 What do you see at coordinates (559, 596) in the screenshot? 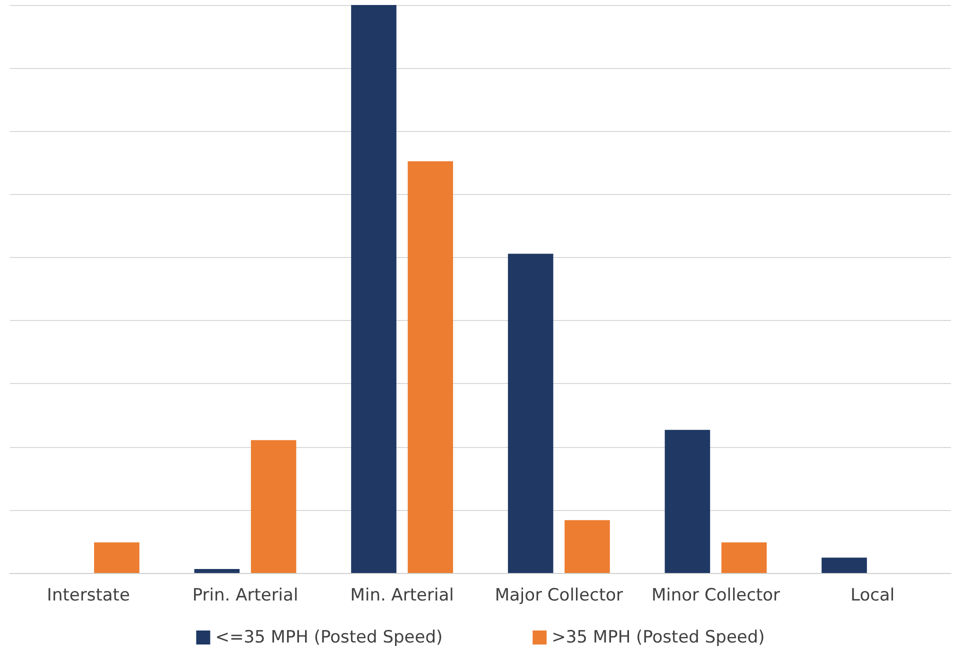
I see `x-tick-label: Major Collector` at bounding box center [559, 596].